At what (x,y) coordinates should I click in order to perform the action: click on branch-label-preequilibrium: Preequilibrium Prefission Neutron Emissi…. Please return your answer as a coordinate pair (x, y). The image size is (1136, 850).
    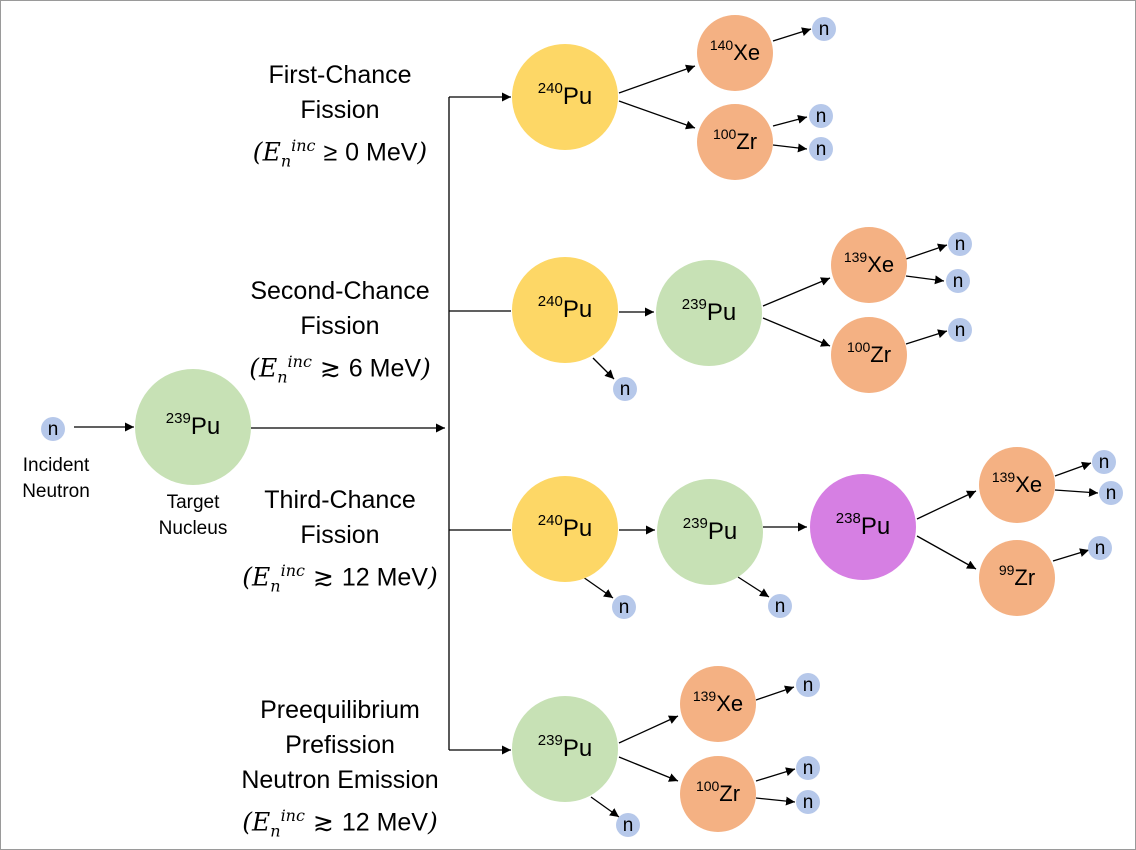
    Looking at the image, I should click on (339, 770).